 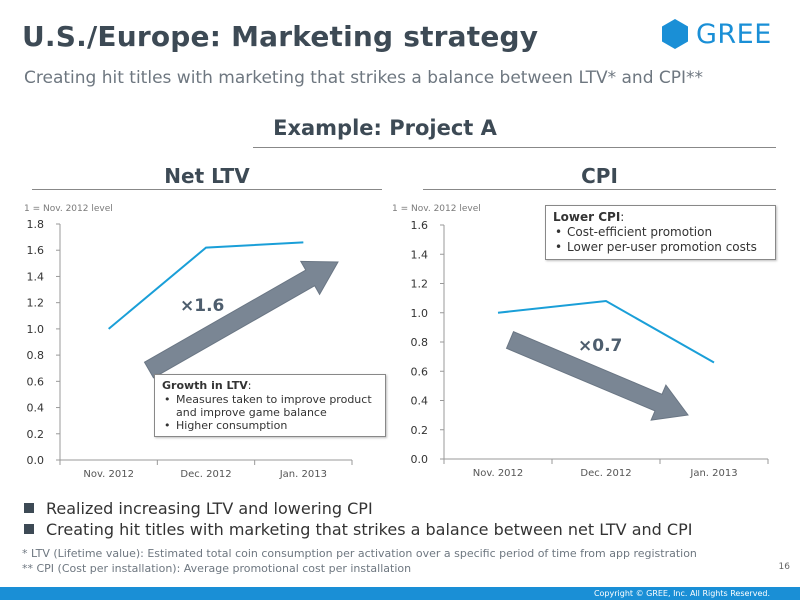 What do you see at coordinates (385, 128) in the screenshot?
I see `example-title: Example: Project A` at bounding box center [385, 128].